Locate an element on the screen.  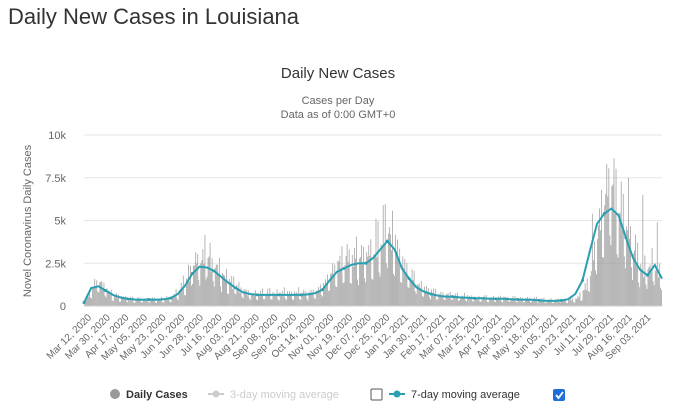
legend-item-7-day-average: 7-day moving average is located at coordinates (454, 395).